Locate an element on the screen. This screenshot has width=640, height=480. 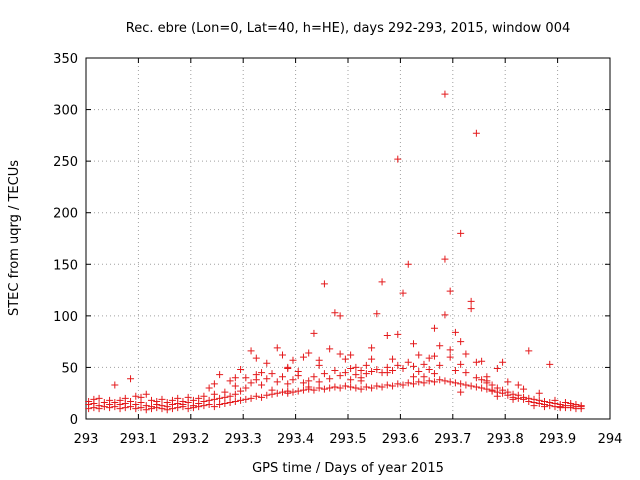
y-tick-label: 50 is located at coordinates (69, 368).